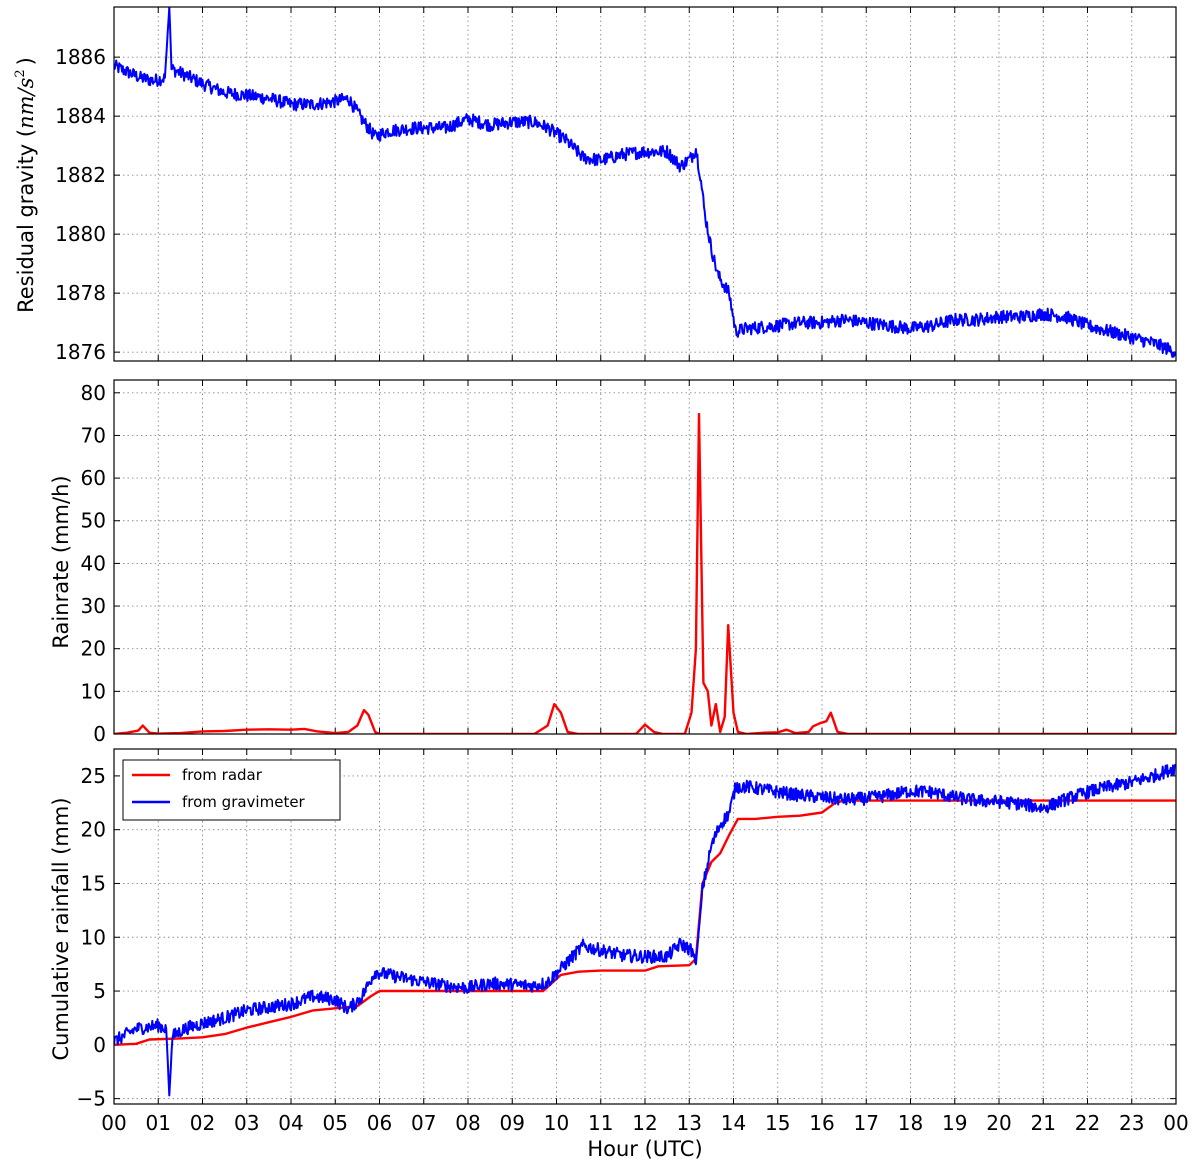 Image resolution: width=1200 pixels, height=1168 pixels. Describe the element at coordinates (644, 1123) in the screenshot. I see `x-tick-label: 12` at that location.